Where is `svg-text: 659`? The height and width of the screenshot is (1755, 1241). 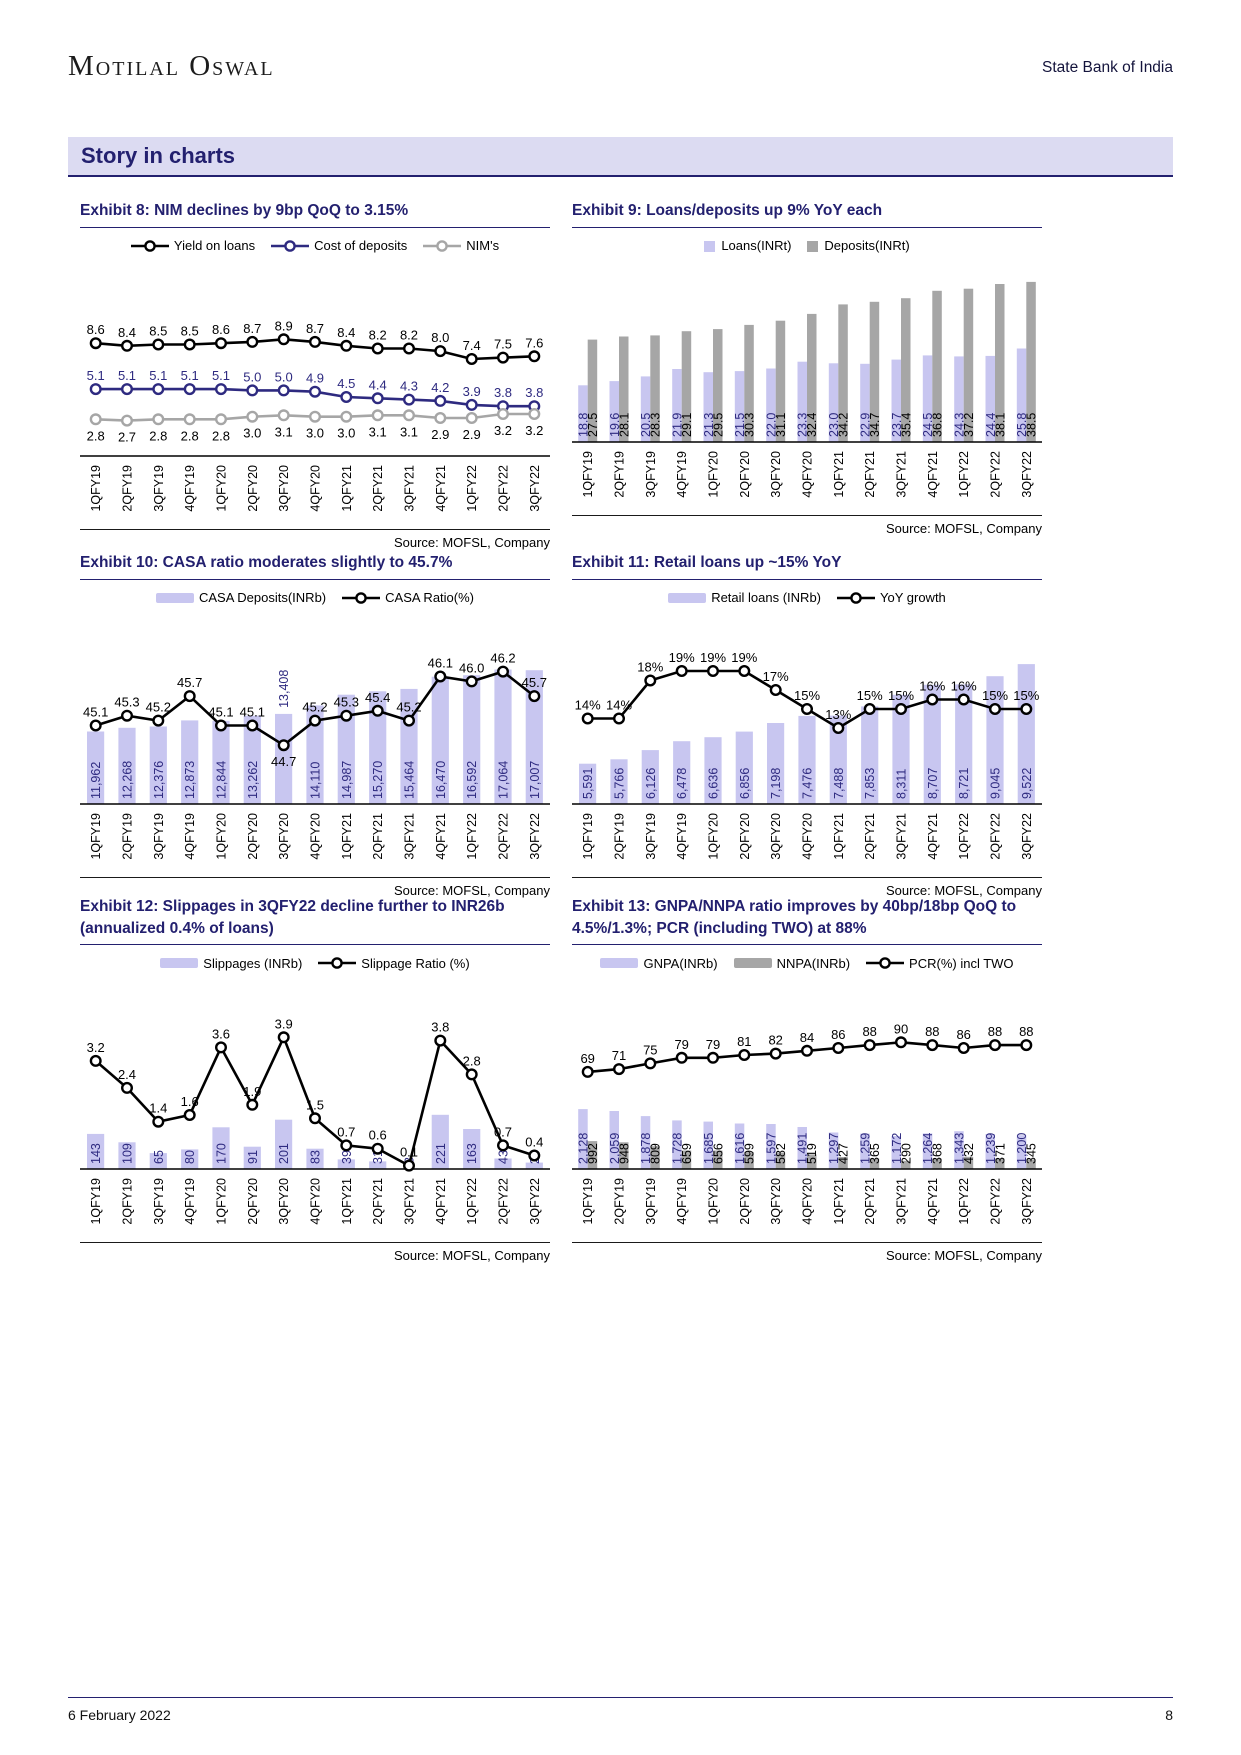
svg-text: 659 is located at coordinates (687, 1153).